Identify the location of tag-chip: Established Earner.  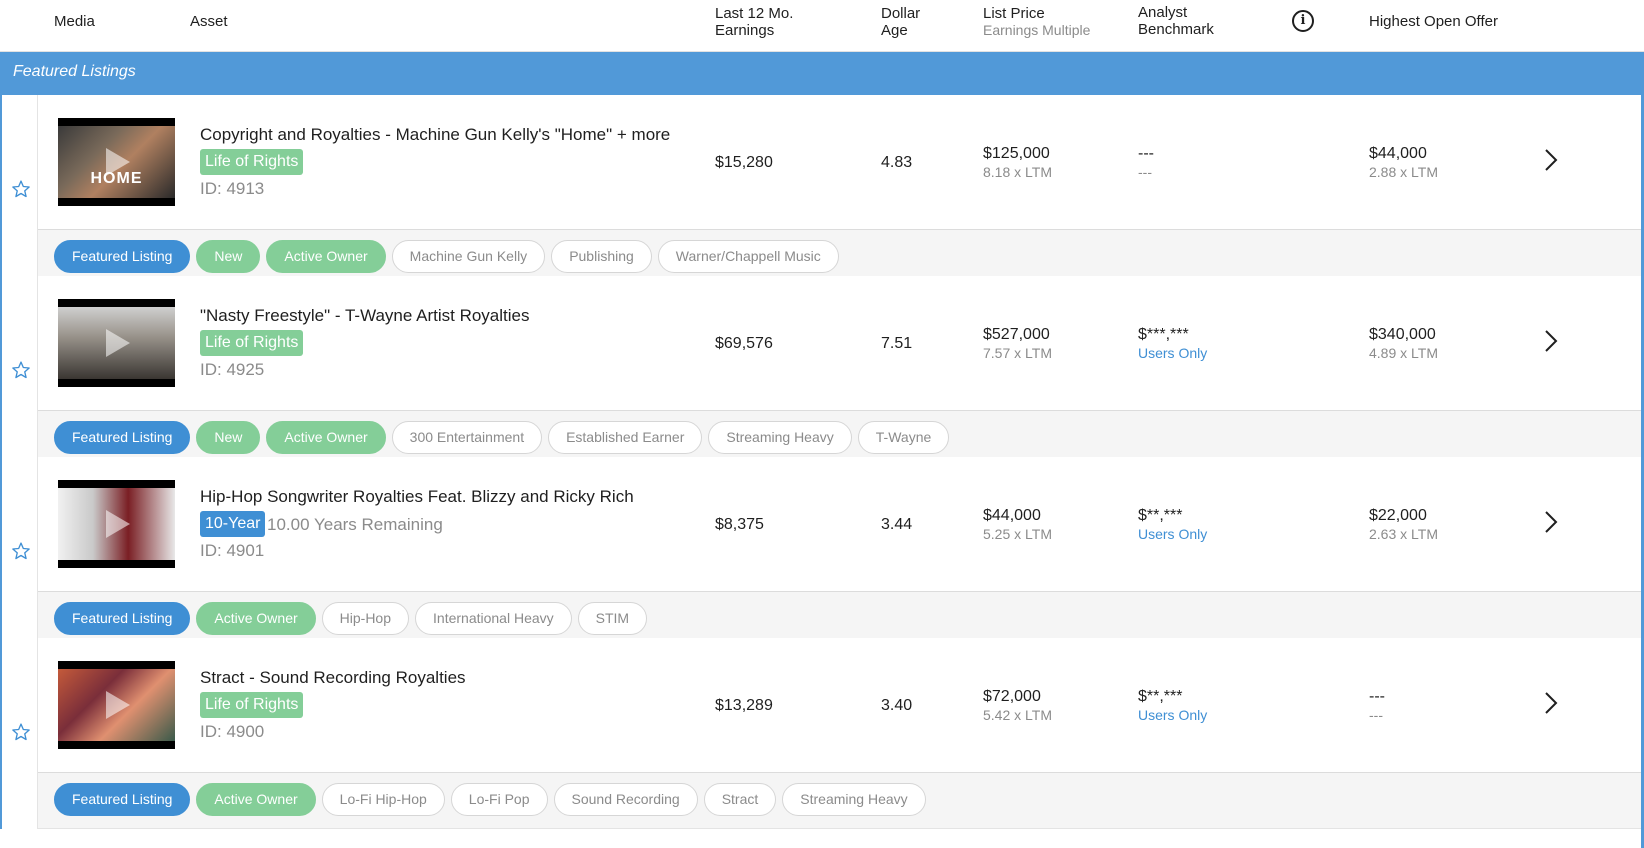
(625, 437).